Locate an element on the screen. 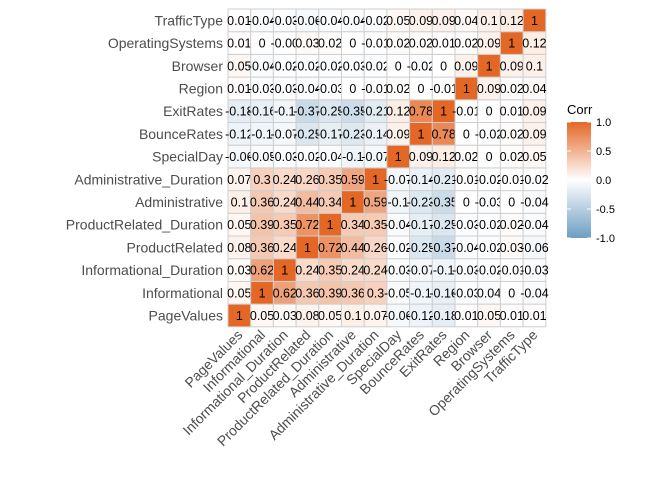  y-tick-label: OperatingSystems is located at coordinates (165, 43).